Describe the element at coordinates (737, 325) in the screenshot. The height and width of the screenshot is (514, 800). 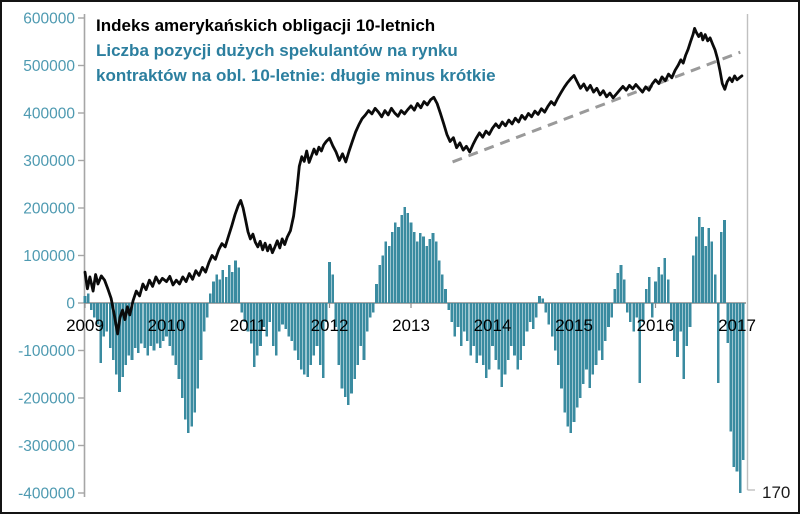
I see `x-axis-year-label: 2017` at that location.